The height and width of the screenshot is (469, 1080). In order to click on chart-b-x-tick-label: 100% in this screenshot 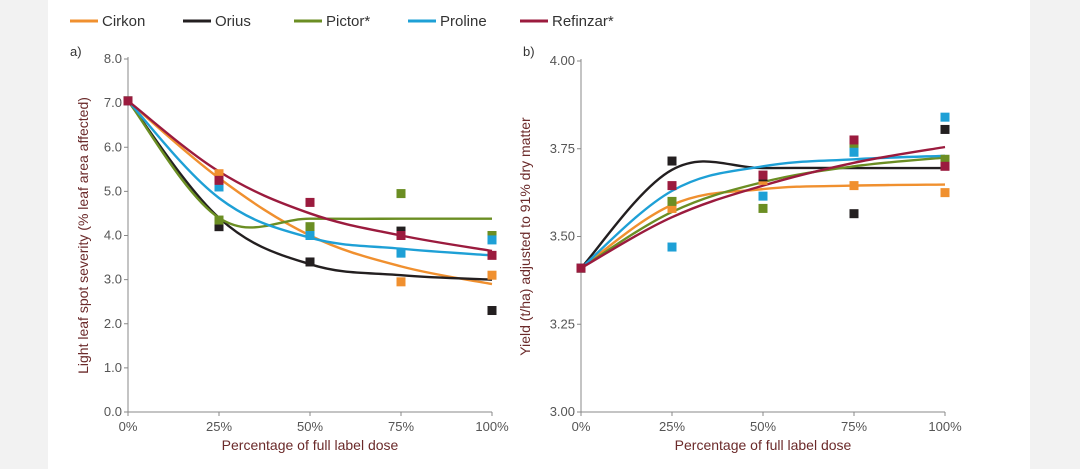, I will do `click(945, 426)`.